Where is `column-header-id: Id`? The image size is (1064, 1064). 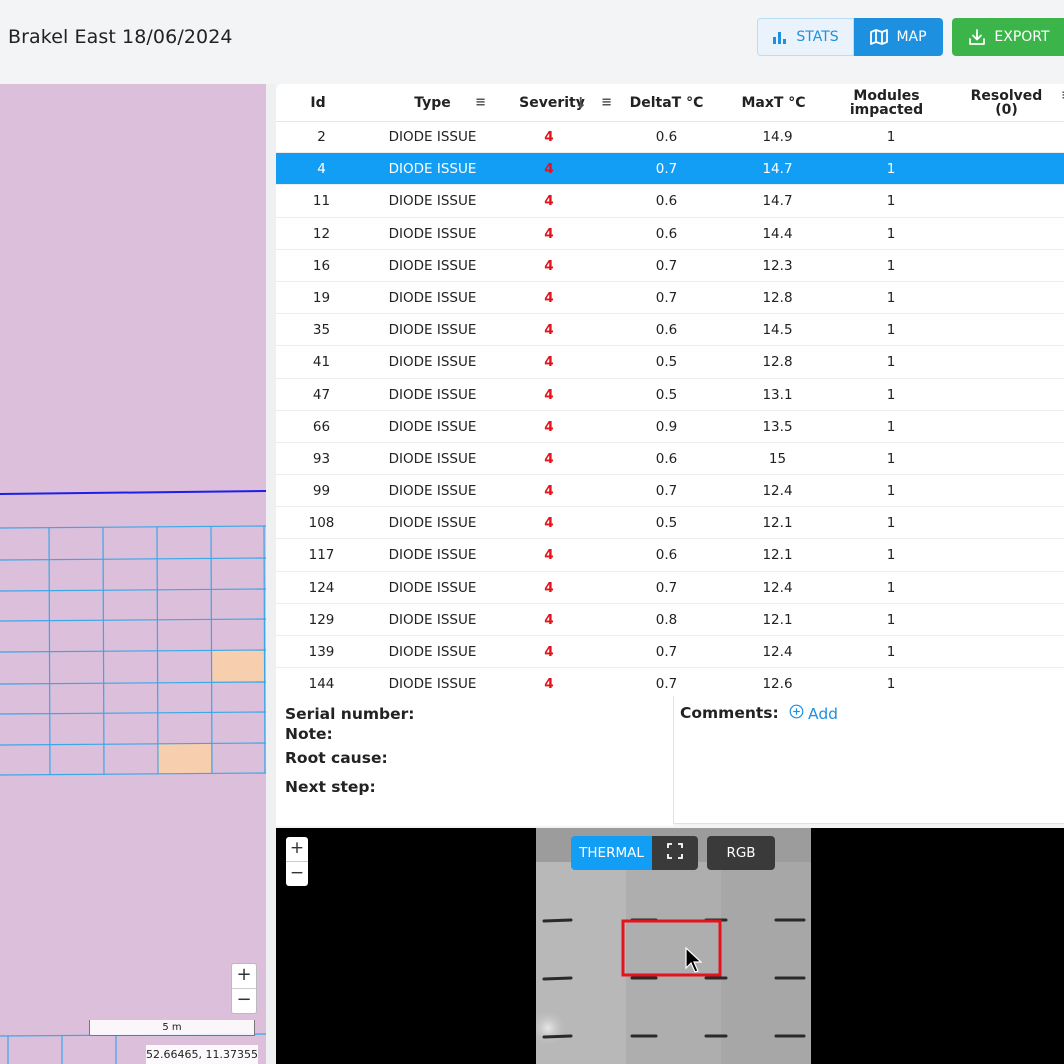 column-header-id: Id is located at coordinates (318, 102).